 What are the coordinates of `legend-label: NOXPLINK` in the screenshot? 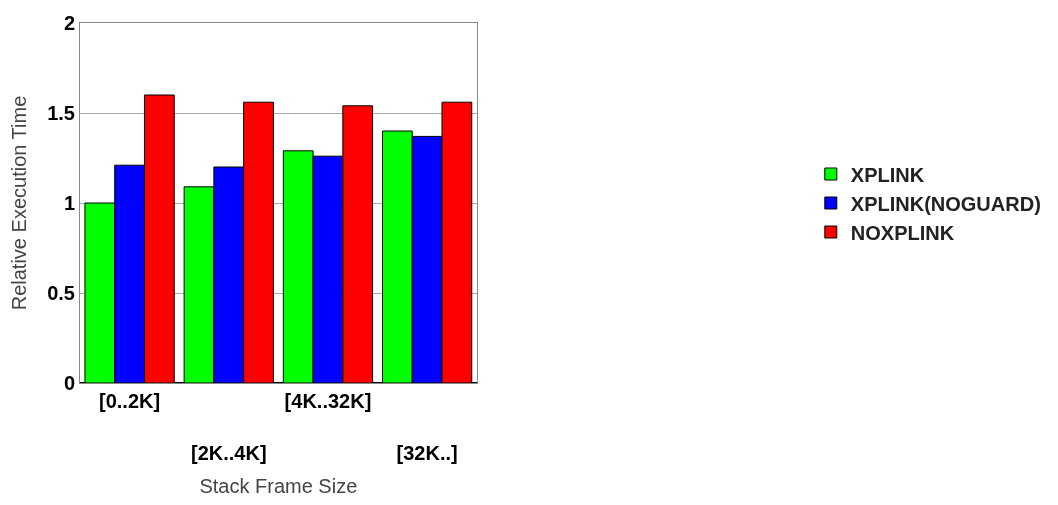 It's located at (902, 232).